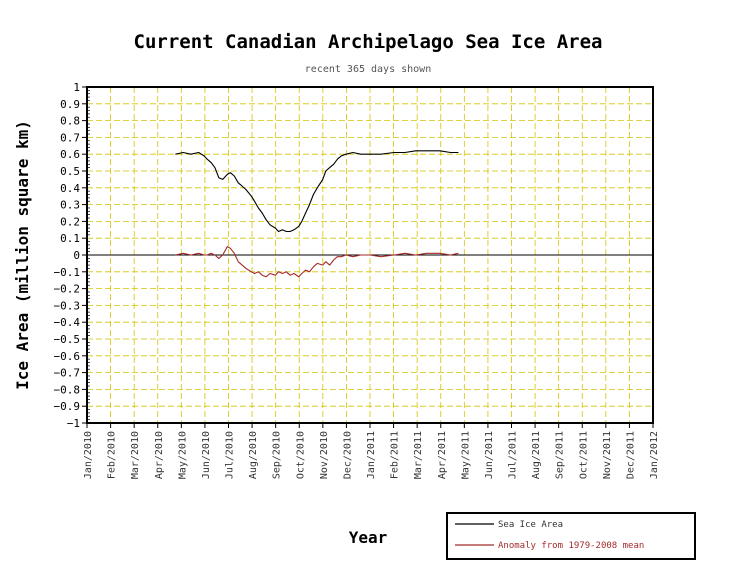 This screenshot has height=565, width=732. Describe the element at coordinates (67, 389) in the screenshot. I see `y-tick-label: −0.8` at that location.